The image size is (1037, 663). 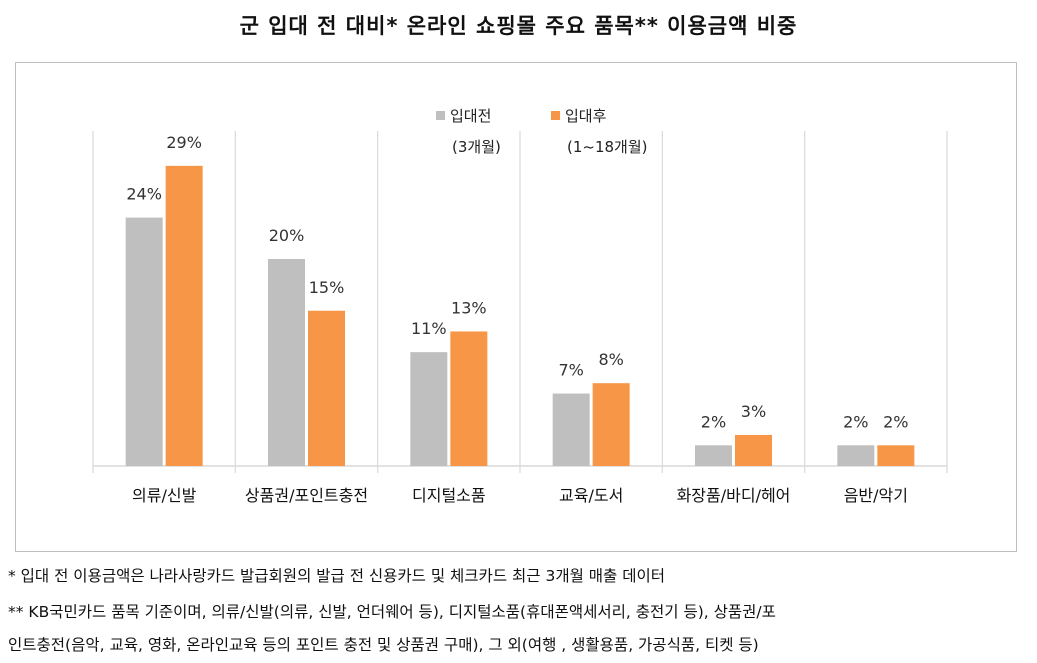 What do you see at coordinates (469, 307) in the screenshot?
I see `data-label: 13%` at bounding box center [469, 307].